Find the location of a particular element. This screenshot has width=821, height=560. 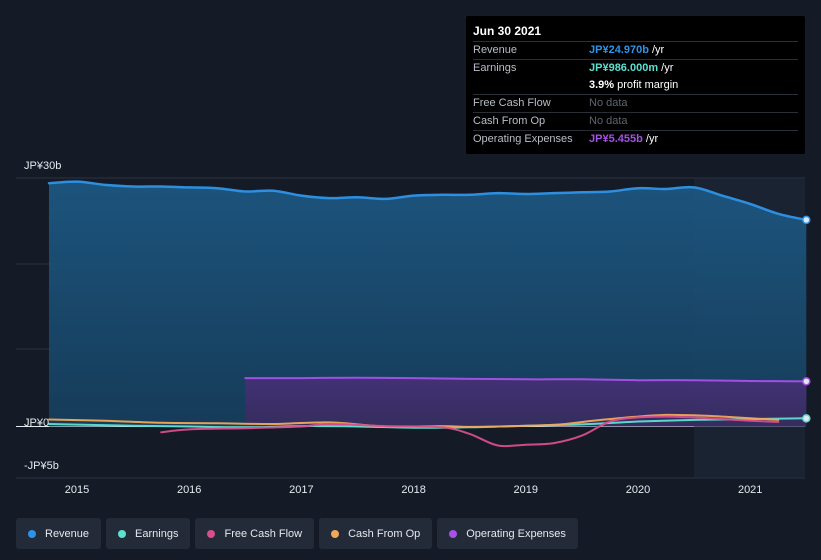

tooltip-row: Cash From Op No data is located at coordinates (635, 121).